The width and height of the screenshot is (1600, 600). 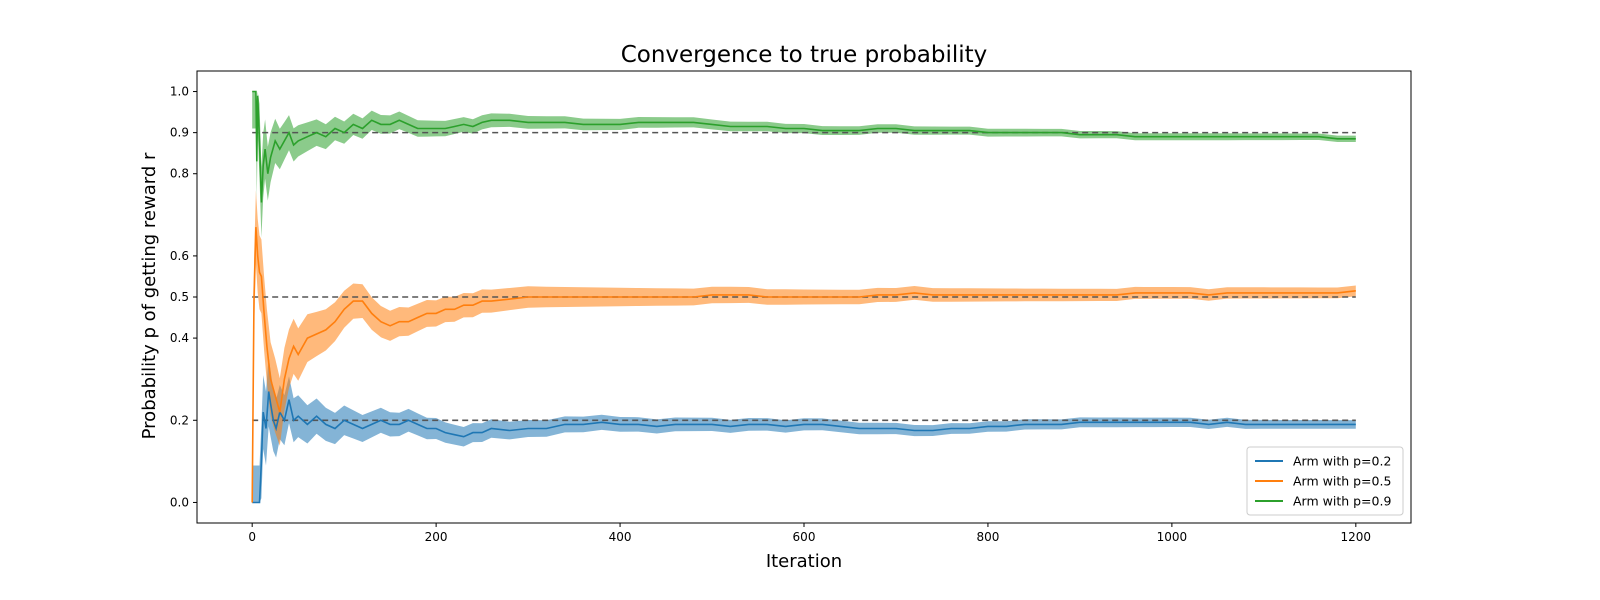 I want to click on x-tick-label: 1000, so click(x=1172, y=537).